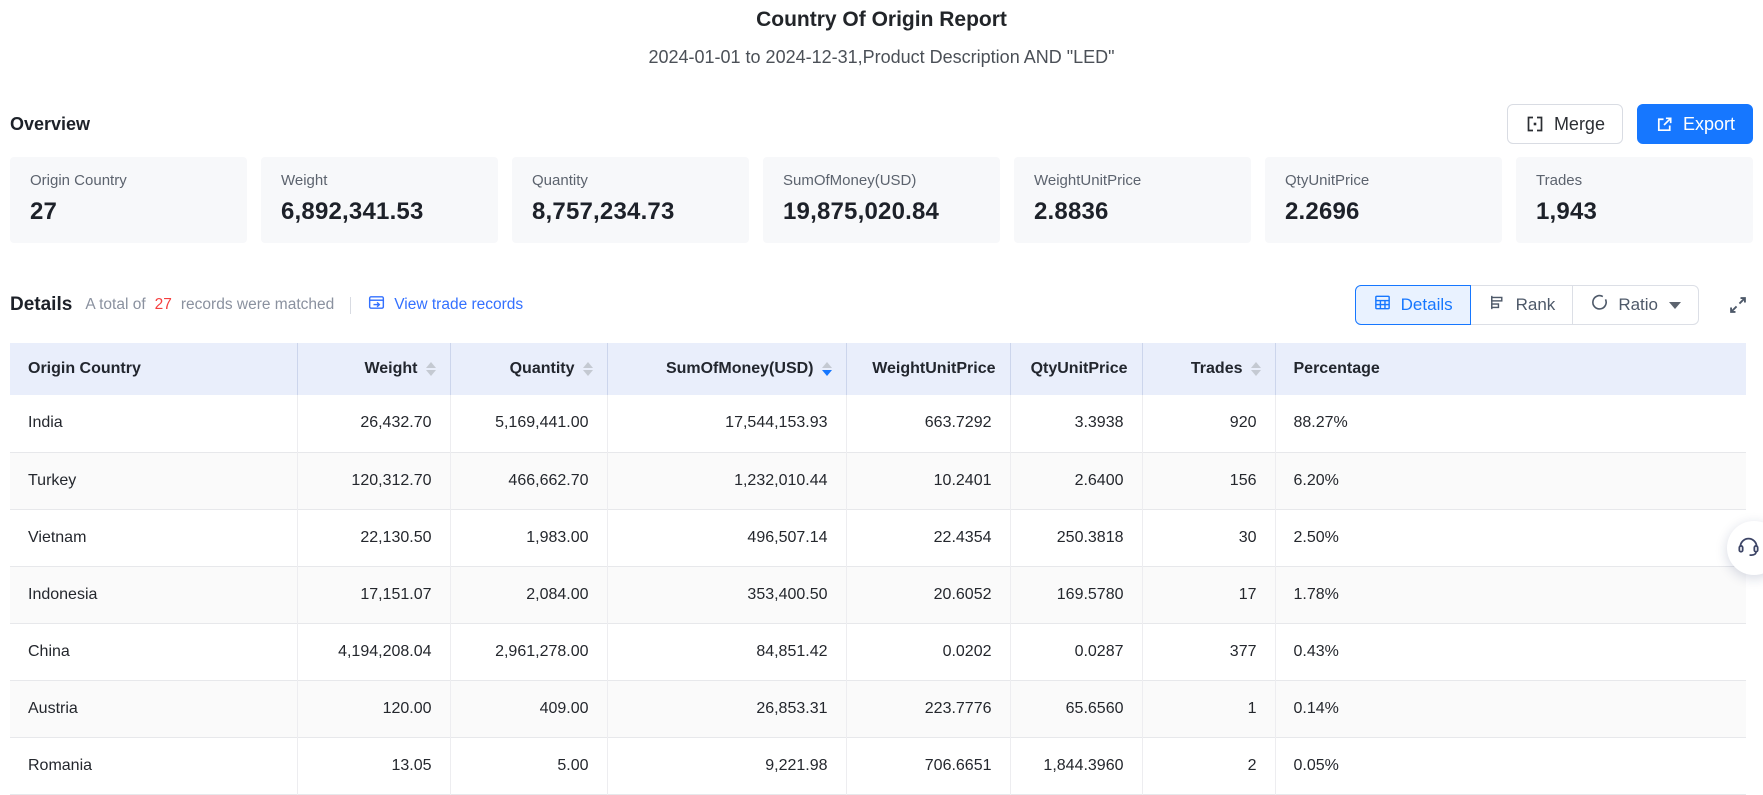 This screenshot has height=795, width=1763. What do you see at coordinates (373, 423) in the screenshot?
I see `table-cell: 26,432.70` at bounding box center [373, 423].